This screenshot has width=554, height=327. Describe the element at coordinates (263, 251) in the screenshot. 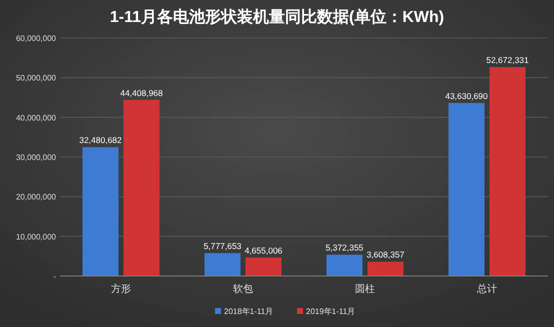

I see `data-label: 4,655,006` at that location.